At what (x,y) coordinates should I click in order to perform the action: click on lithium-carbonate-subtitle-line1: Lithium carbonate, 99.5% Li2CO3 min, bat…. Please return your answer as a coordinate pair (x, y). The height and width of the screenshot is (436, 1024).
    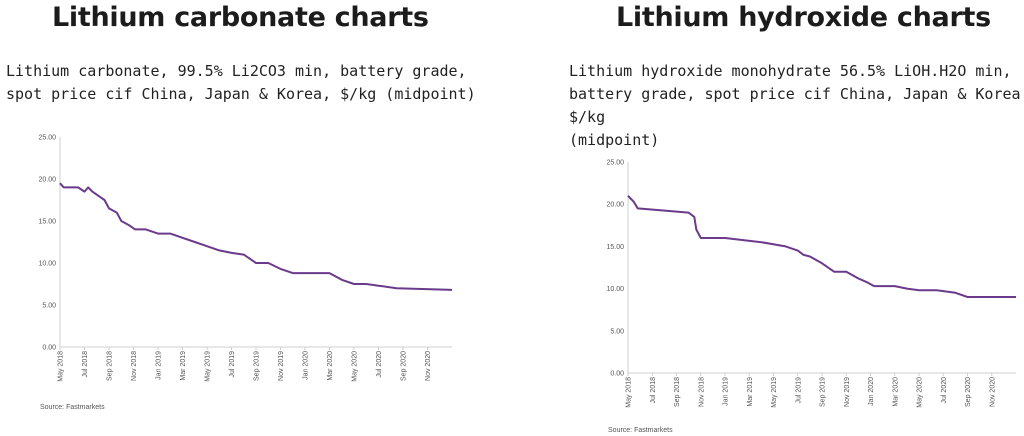
    Looking at the image, I should click on (236, 71).